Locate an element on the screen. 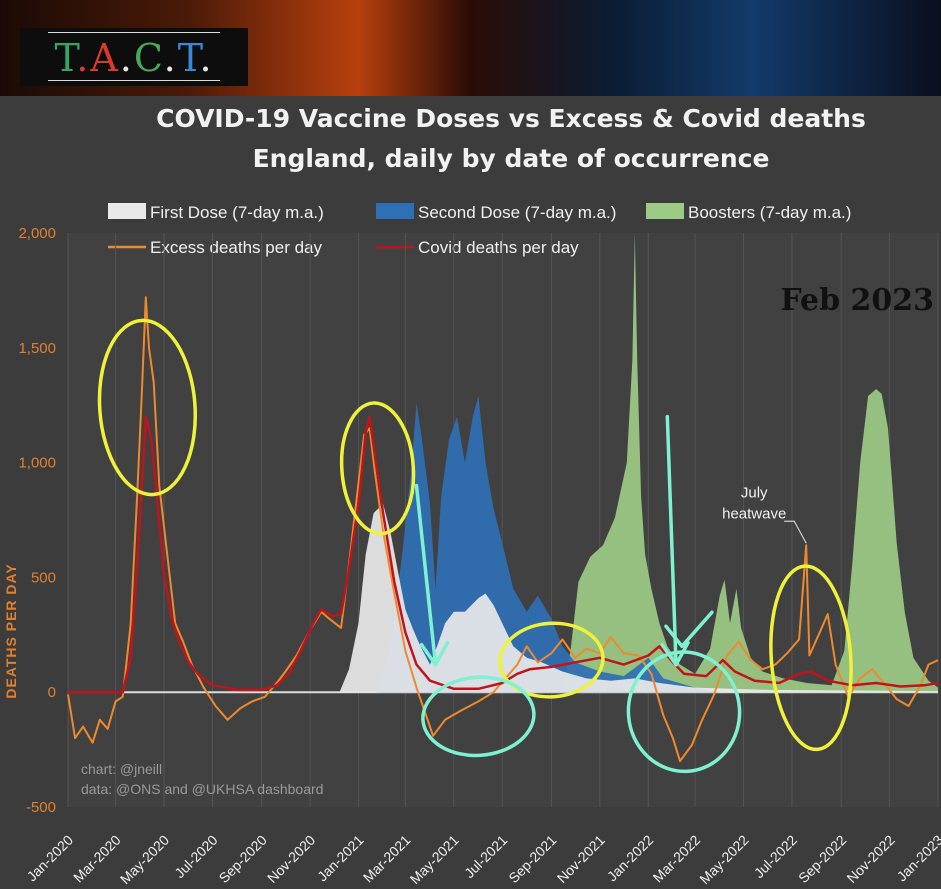  annotation-label: heatwave is located at coordinates (754, 513).